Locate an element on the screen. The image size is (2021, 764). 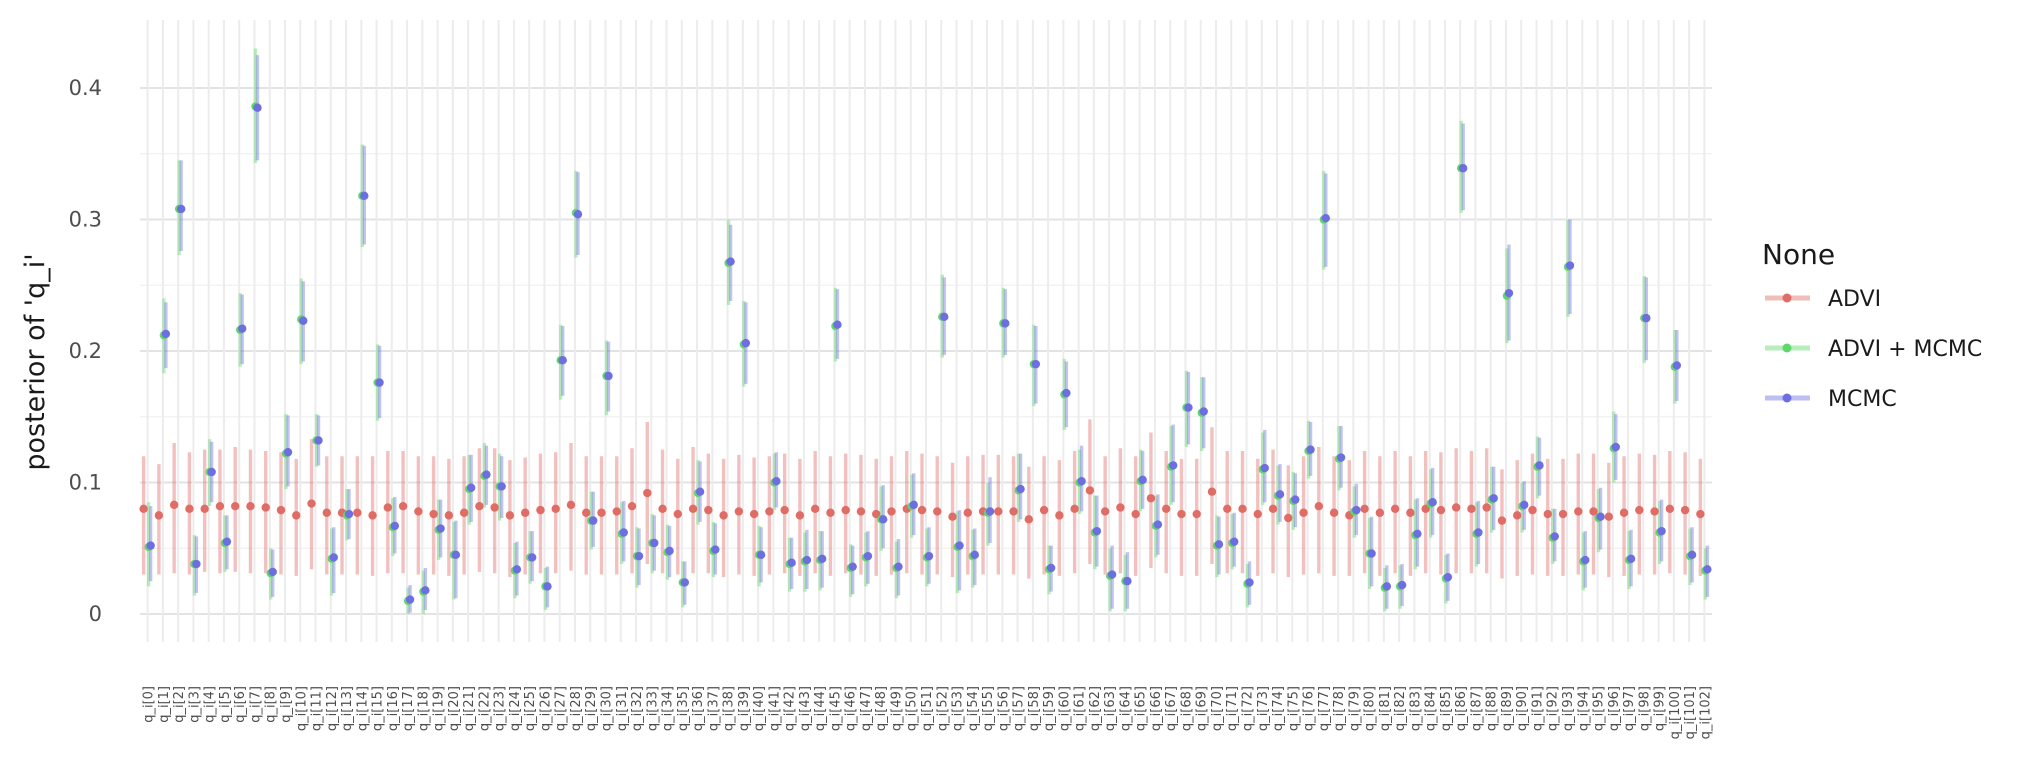
legend-label: ADVI + MCMC is located at coordinates (1905, 349).